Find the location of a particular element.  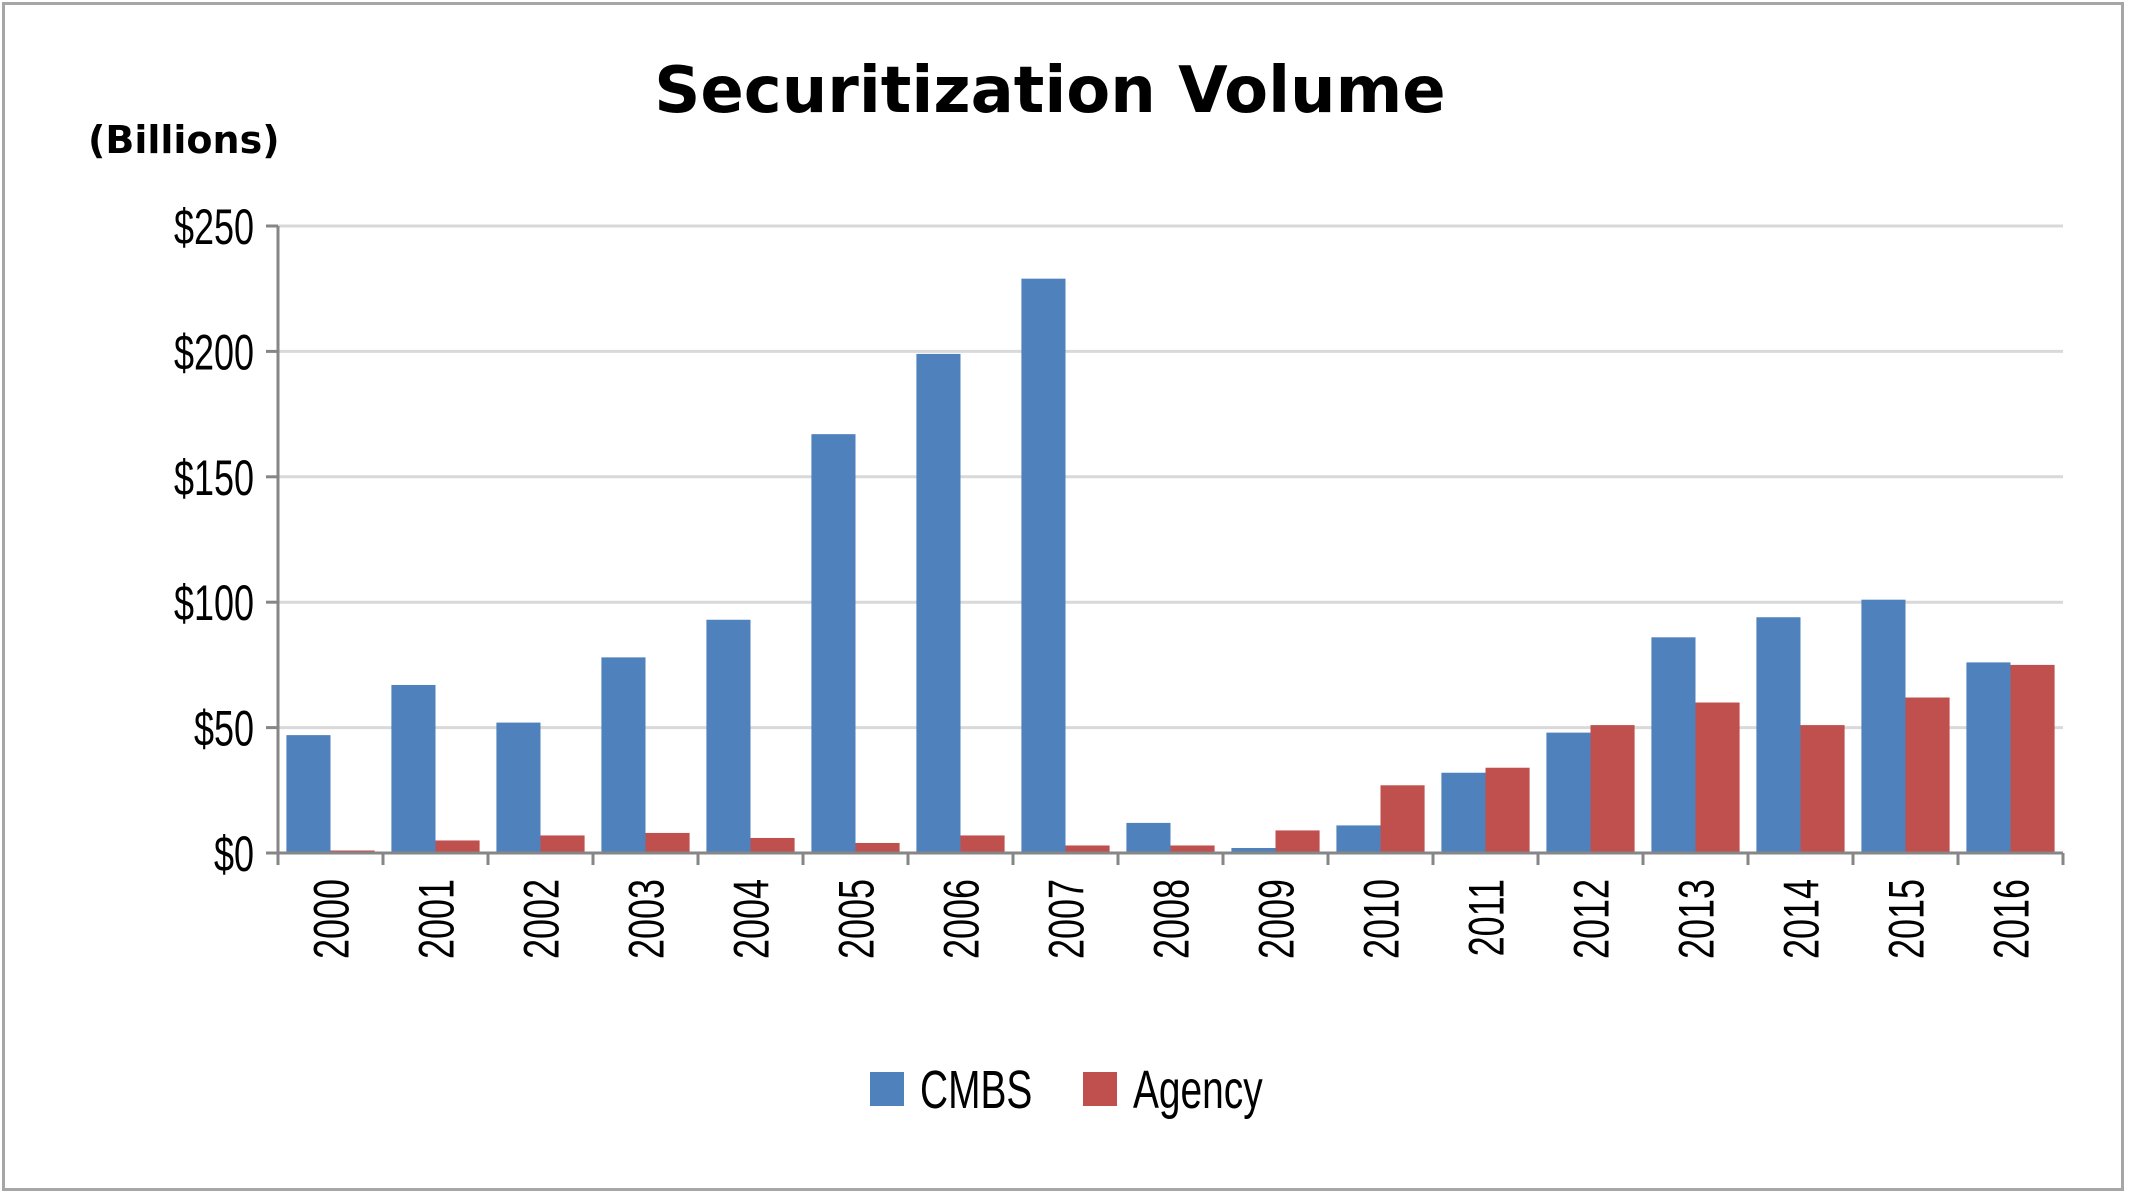

bar-cmbs-2012 is located at coordinates (1568, 792).